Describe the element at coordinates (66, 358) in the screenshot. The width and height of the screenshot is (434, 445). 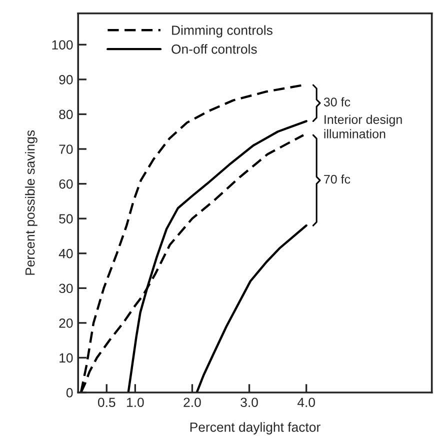
I see `y-tick-label: 10` at that location.